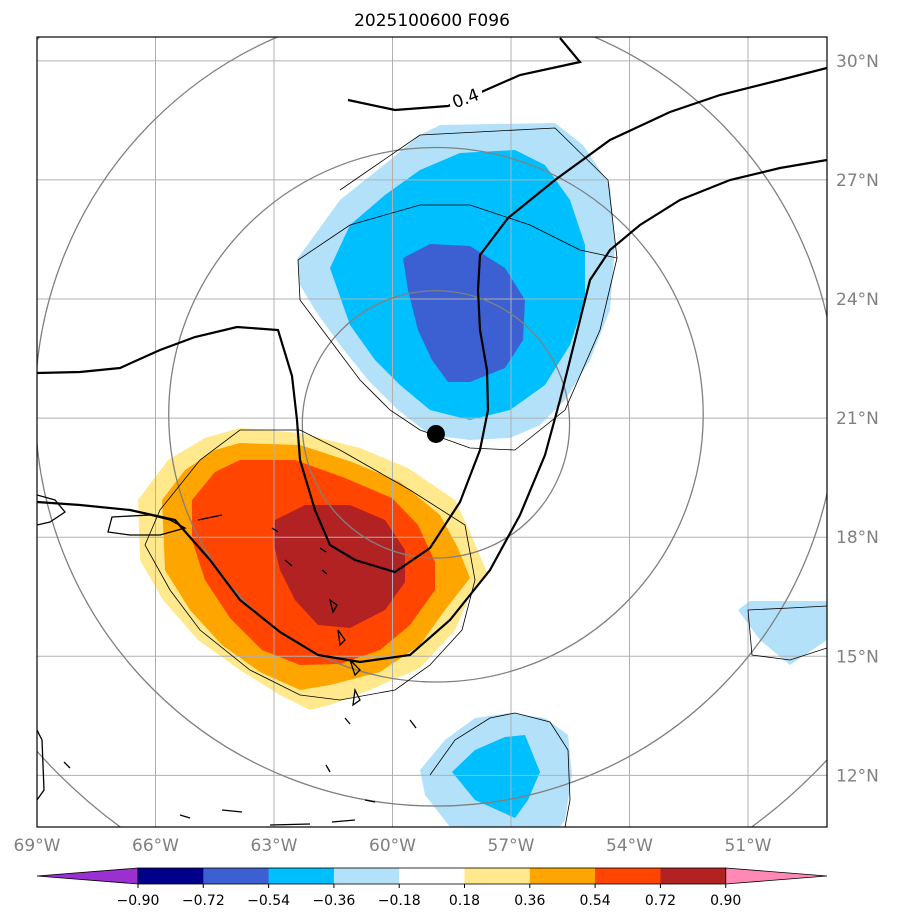 The image size is (897, 924). Describe the element at coordinates (464, 901) in the screenshot. I see `colorbar-tick-label: 0.18` at that location.